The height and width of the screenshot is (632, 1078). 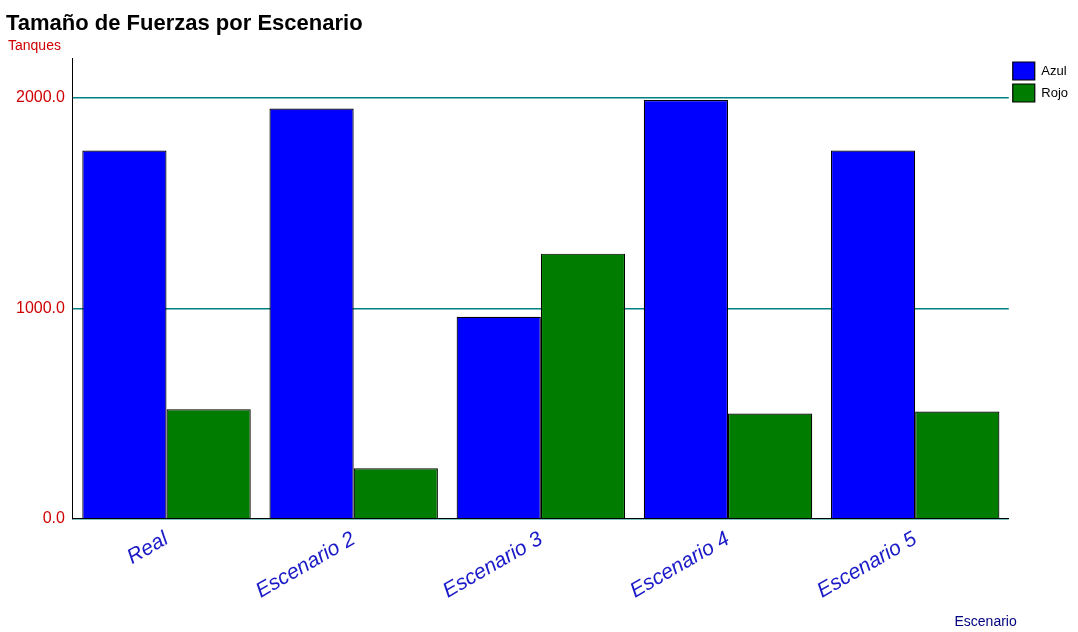 What do you see at coordinates (985, 621) in the screenshot?
I see `x-axis-title: Escenario` at bounding box center [985, 621].